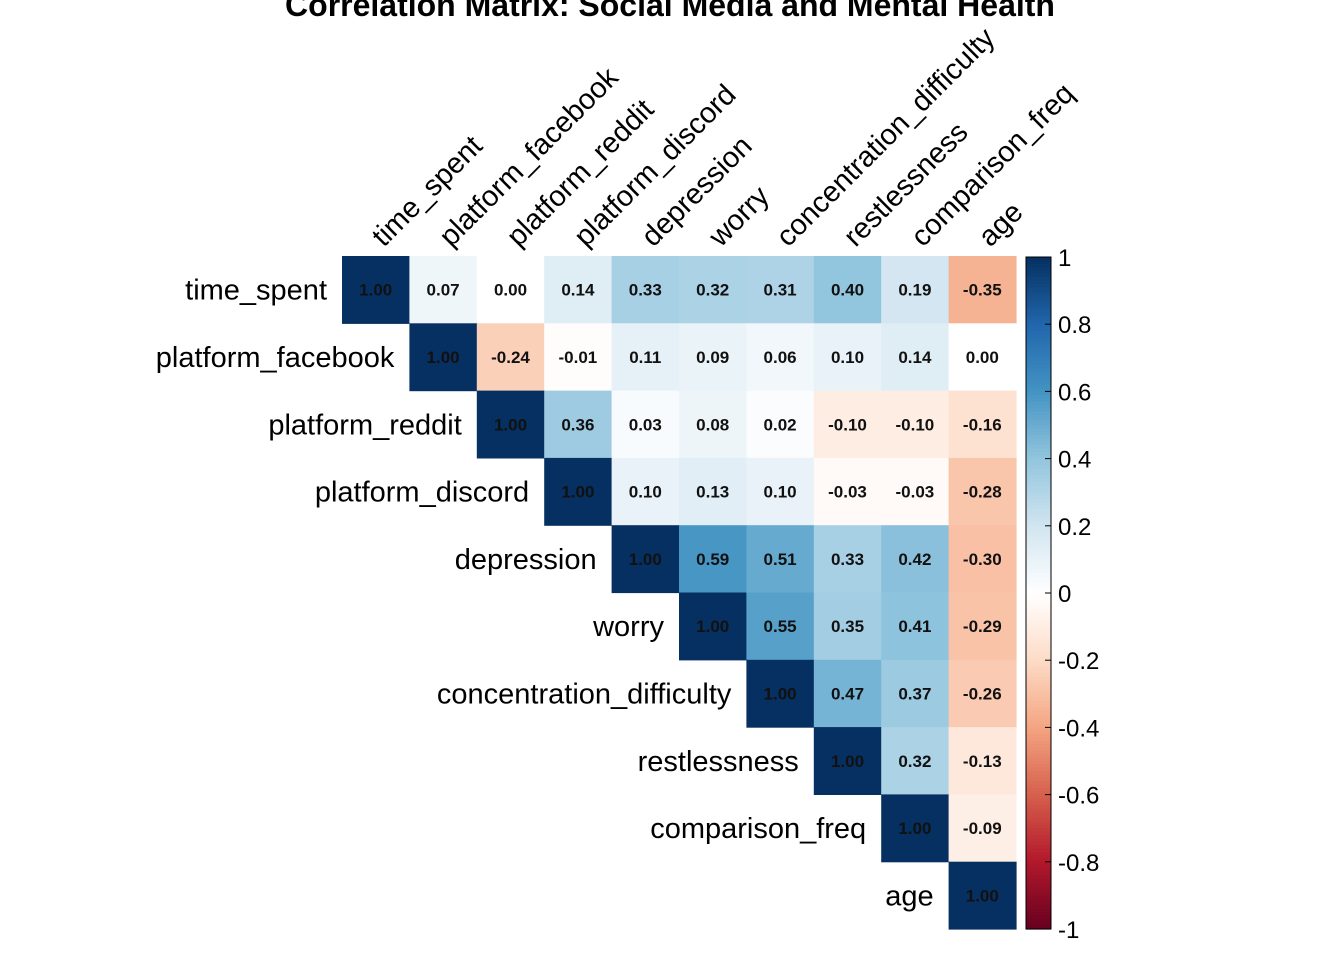 The height and width of the screenshot is (960, 1344). I want to click on heatmap-cell-worry-comparison_freq, so click(915, 626).